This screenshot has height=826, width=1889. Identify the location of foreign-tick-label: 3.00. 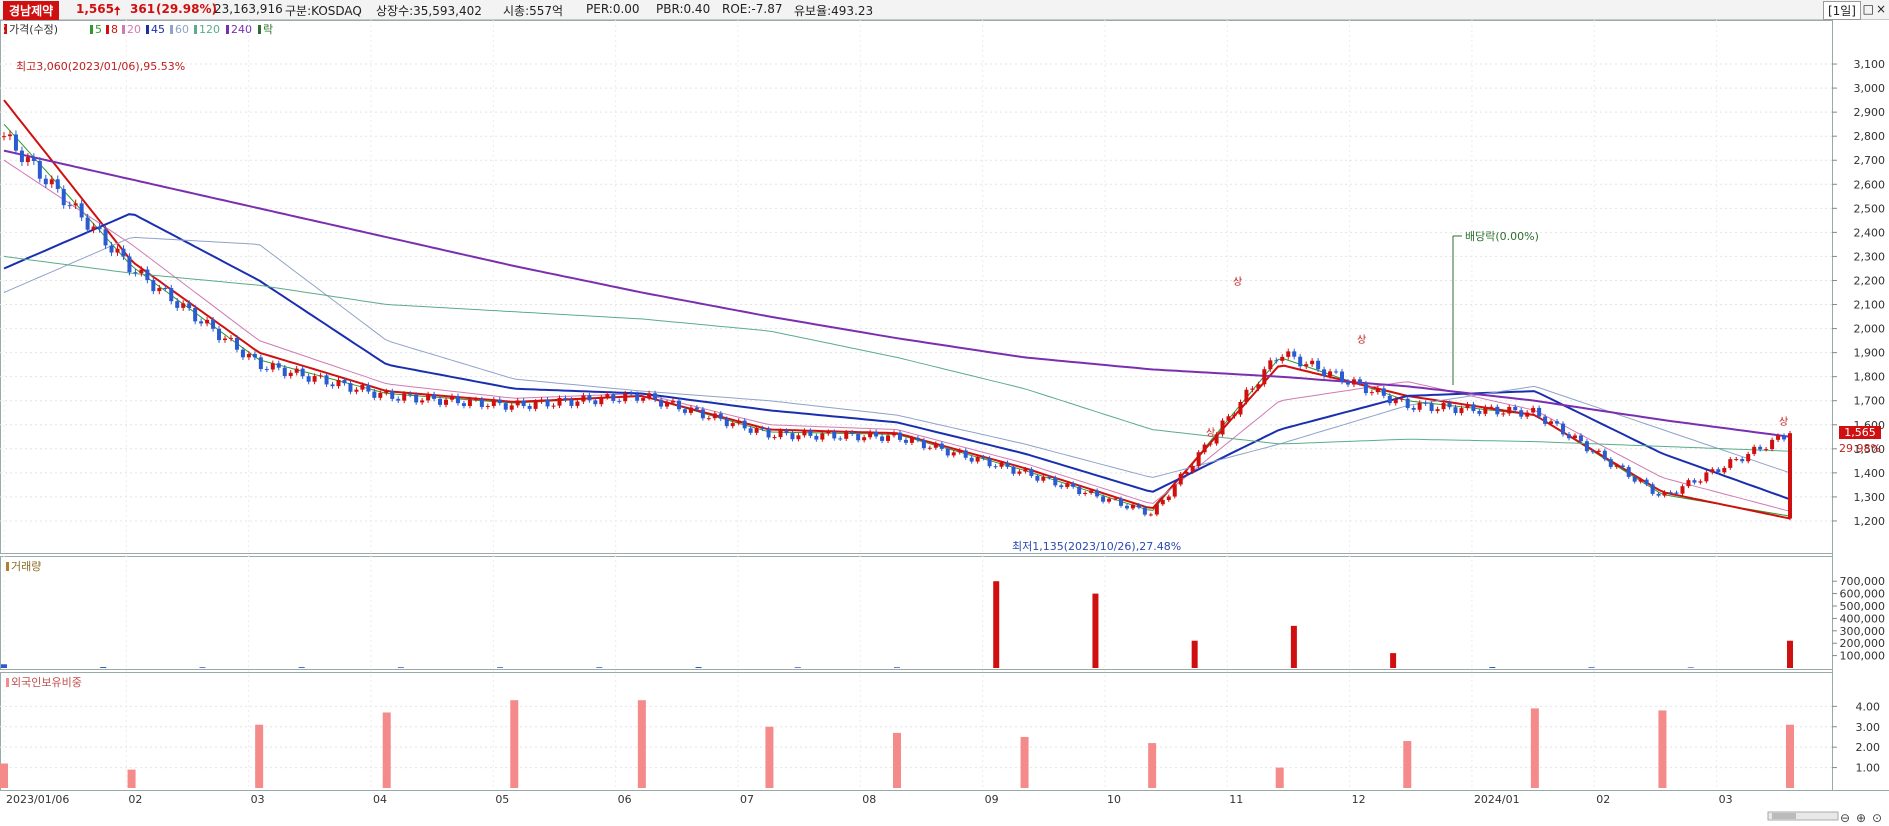
(1868, 727).